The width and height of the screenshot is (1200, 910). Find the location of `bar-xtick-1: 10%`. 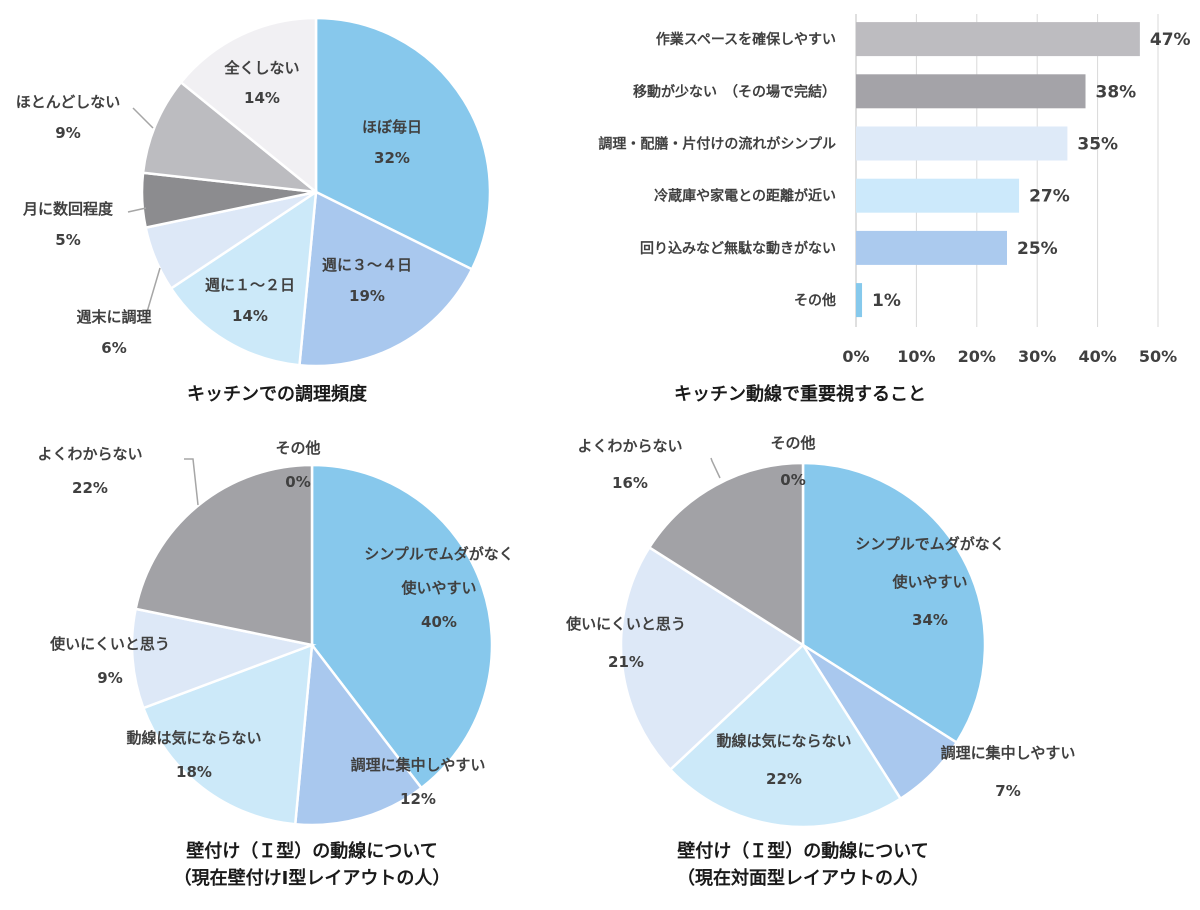

bar-xtick-1: 10% is located at coordinates (916, 356).